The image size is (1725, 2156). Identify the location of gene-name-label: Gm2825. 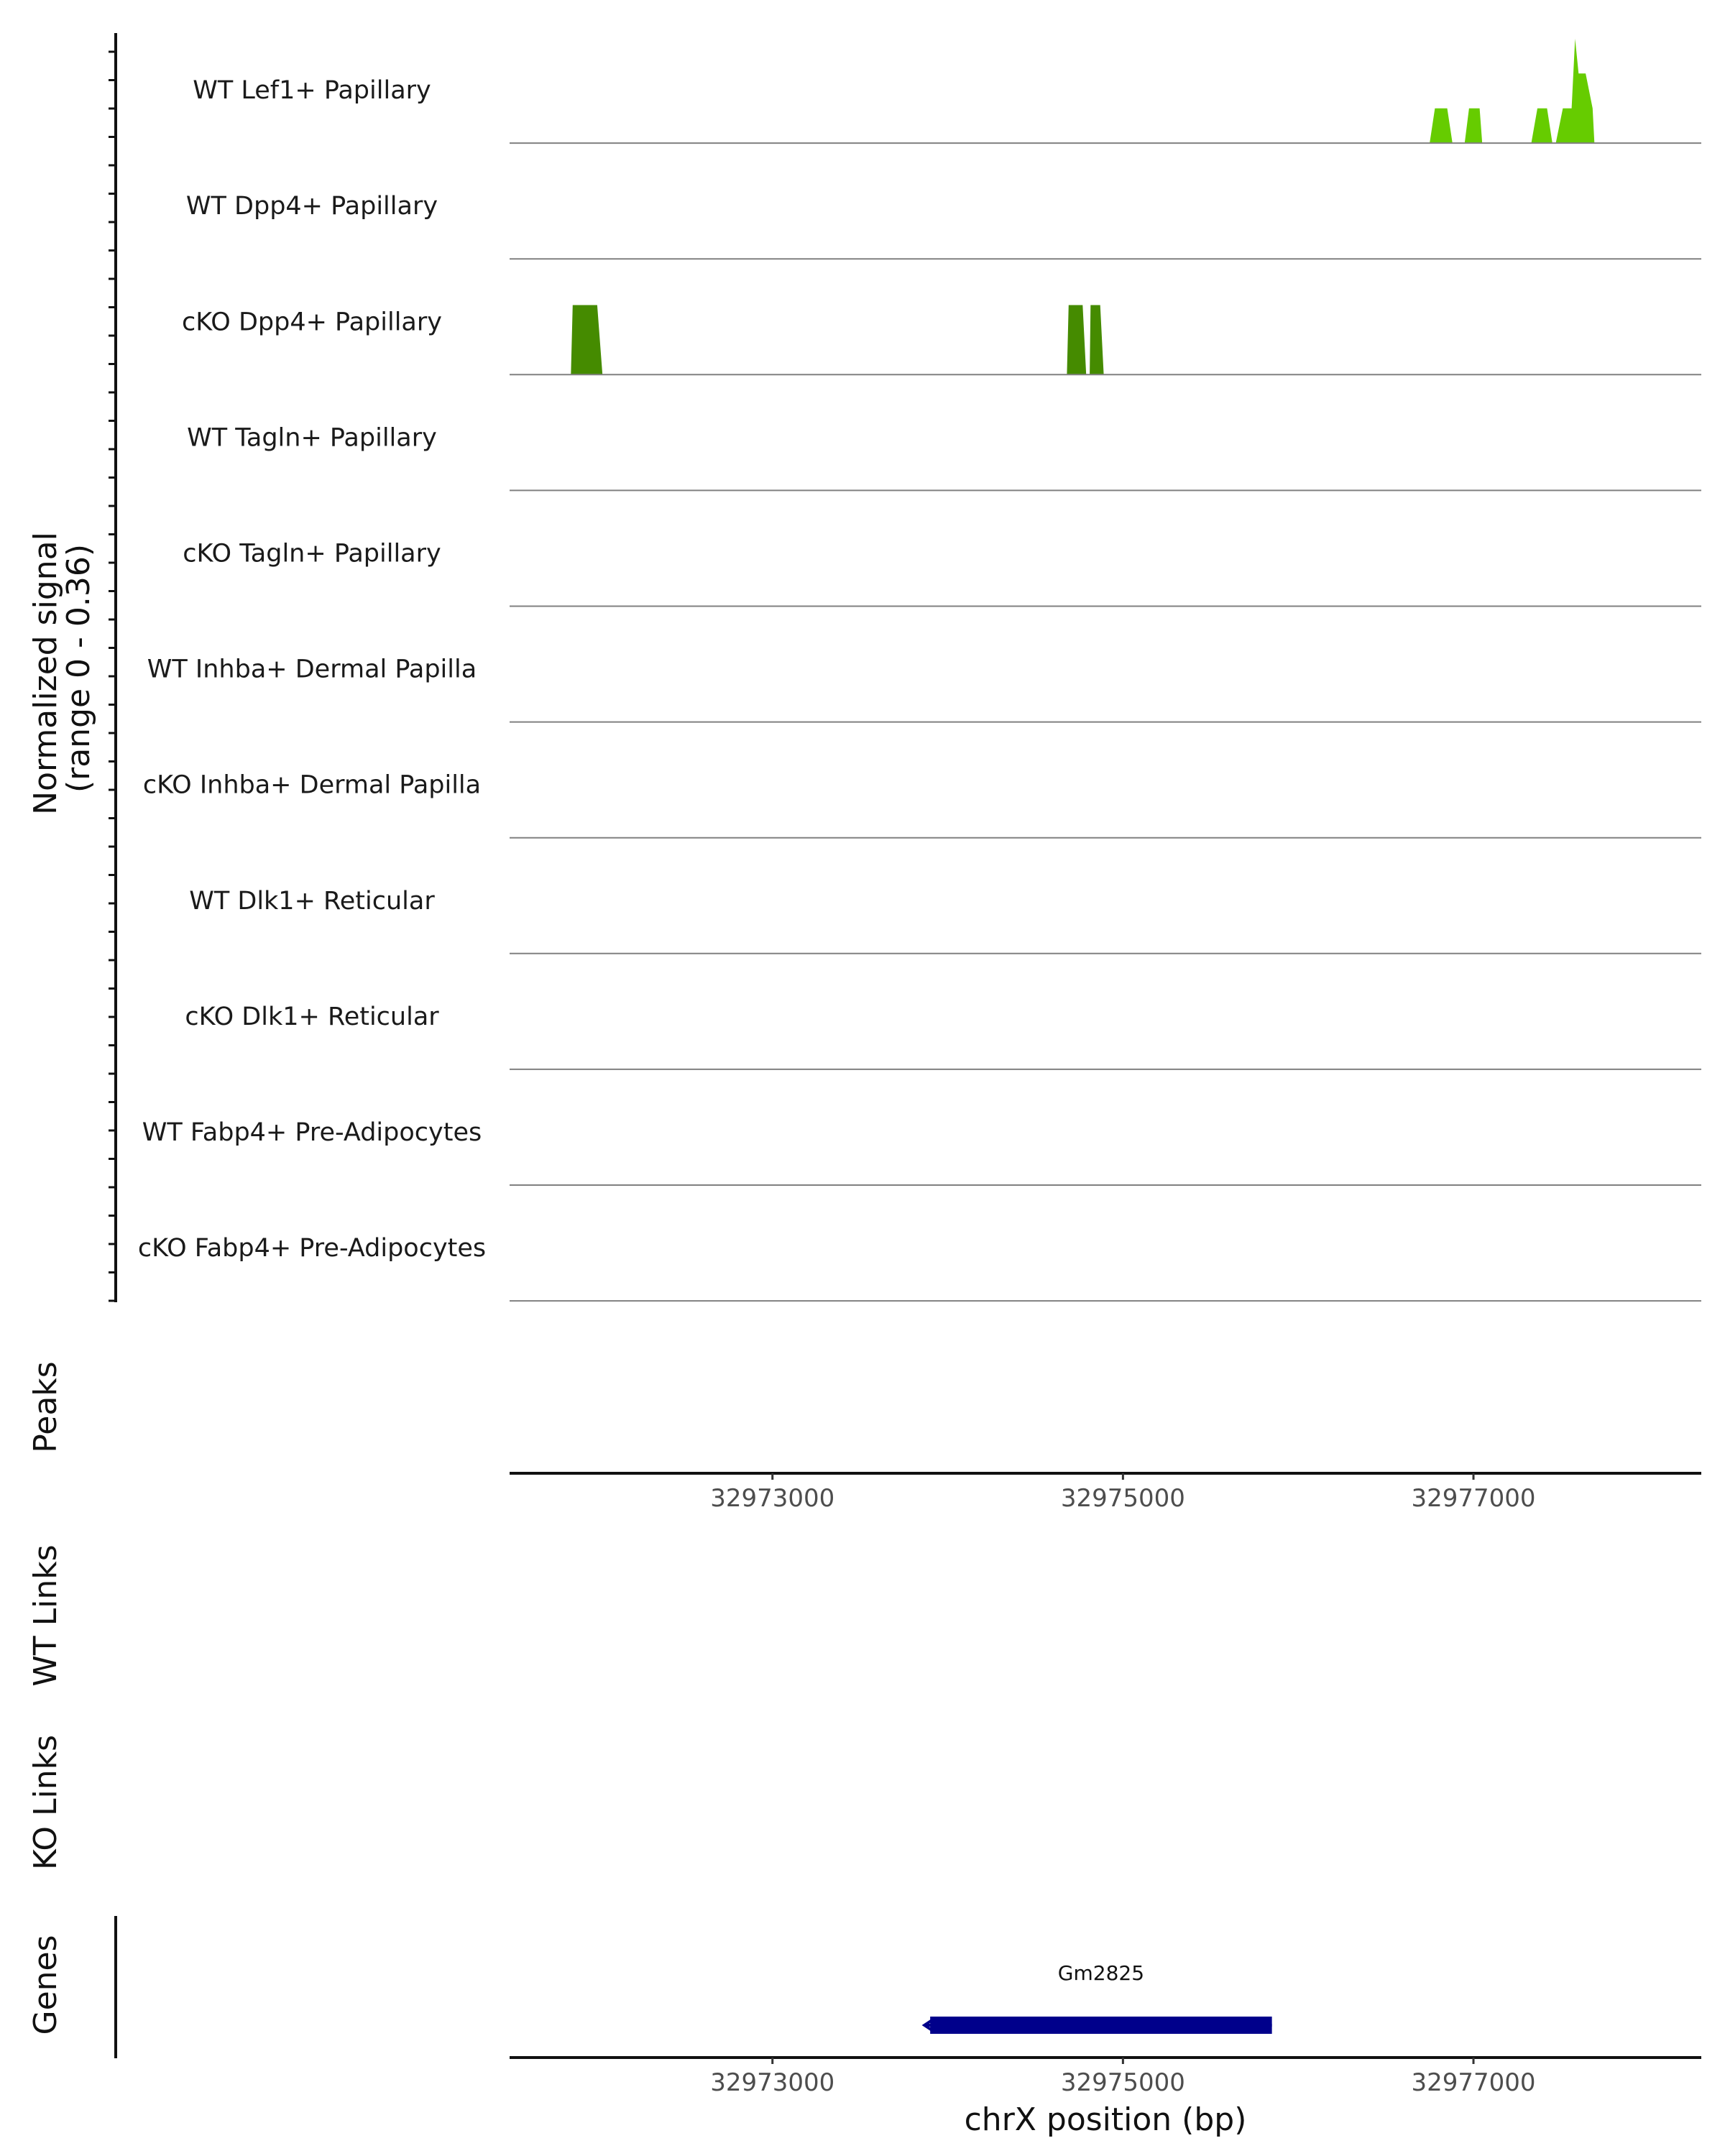
(1101, 1973).